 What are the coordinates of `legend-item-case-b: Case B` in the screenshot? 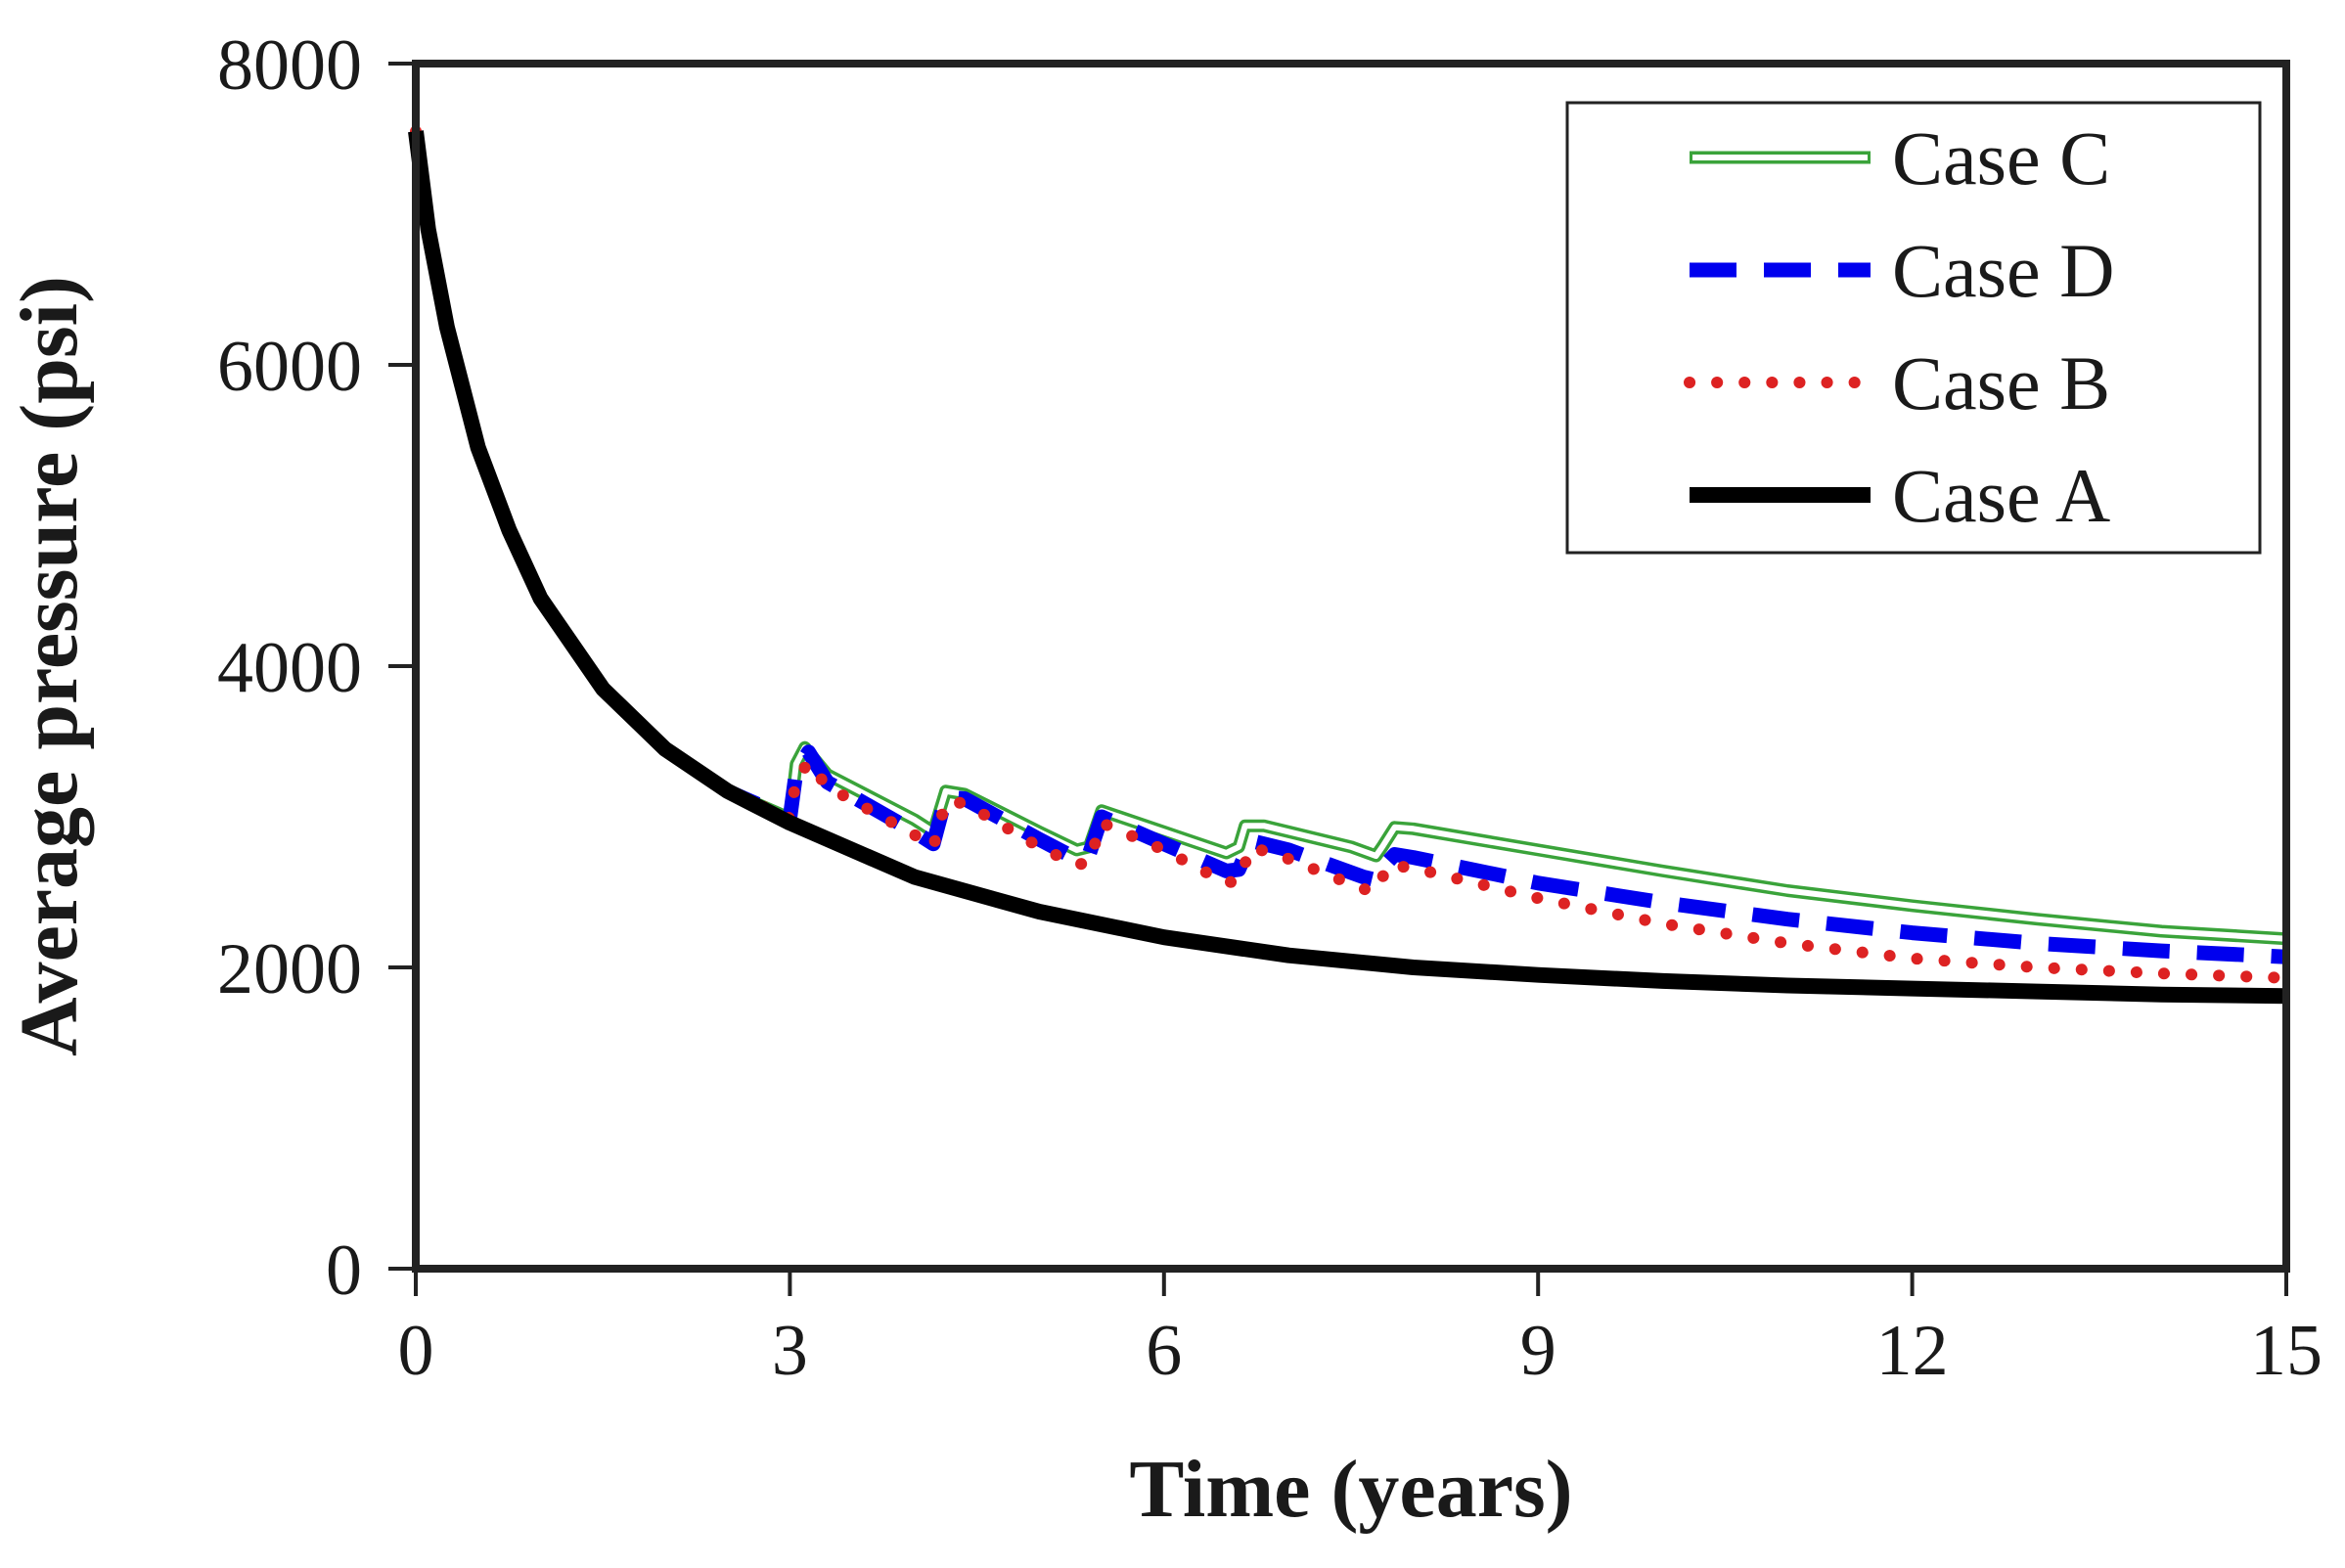 It's located at (1897, 383).